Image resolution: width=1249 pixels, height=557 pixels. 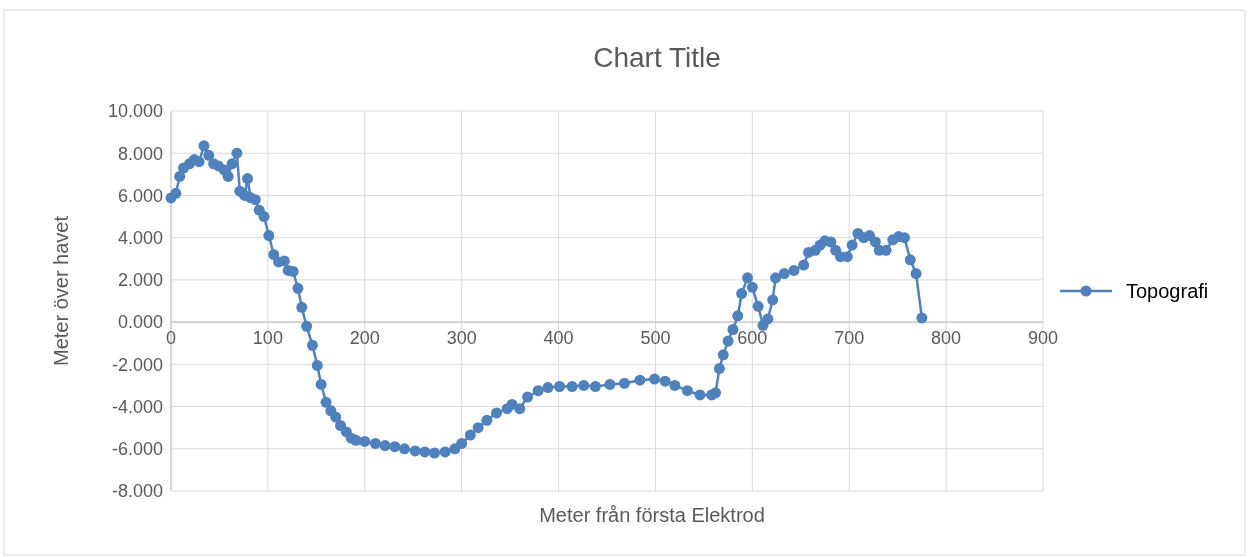 What do you see at coordinates (137, 406) in the screenshot?
I see `y-tick-label: -4.000` at bounding box center [137, 406].